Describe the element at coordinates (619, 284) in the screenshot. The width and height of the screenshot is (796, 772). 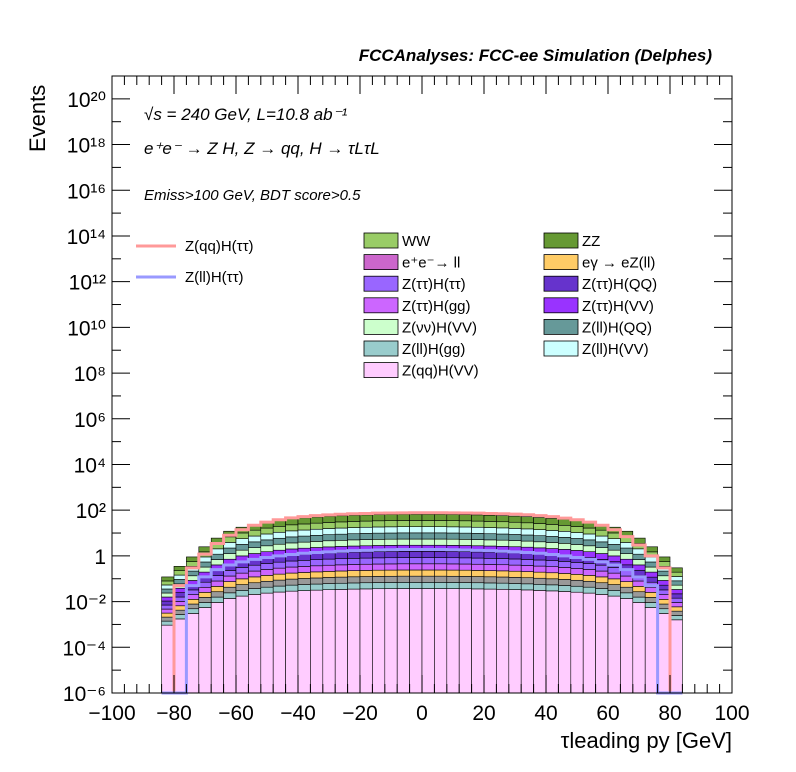
I see `legend-label: Z(ττ)H(QQ)` at that location.